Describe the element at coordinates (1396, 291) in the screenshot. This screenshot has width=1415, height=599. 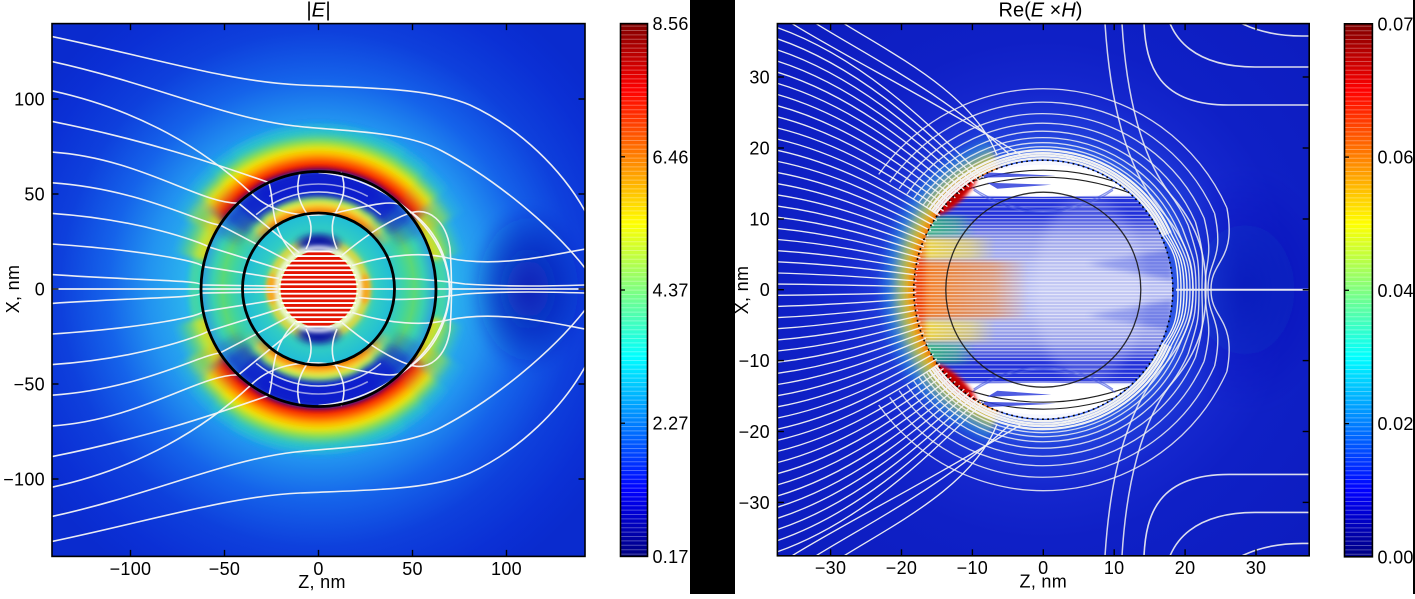
I see `svg-text: 0.04` at that location.